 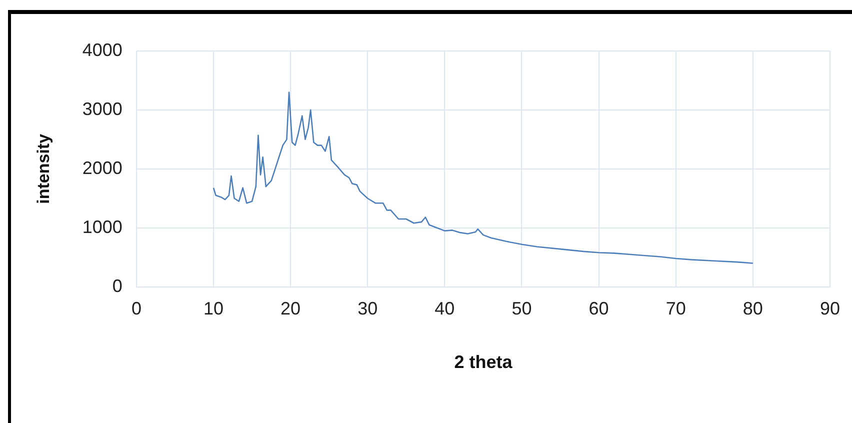 What do you see at coordinates (102, 226) in the screenshot?
I see `y-tick-label: 1000` at bounding box center [102, 226].